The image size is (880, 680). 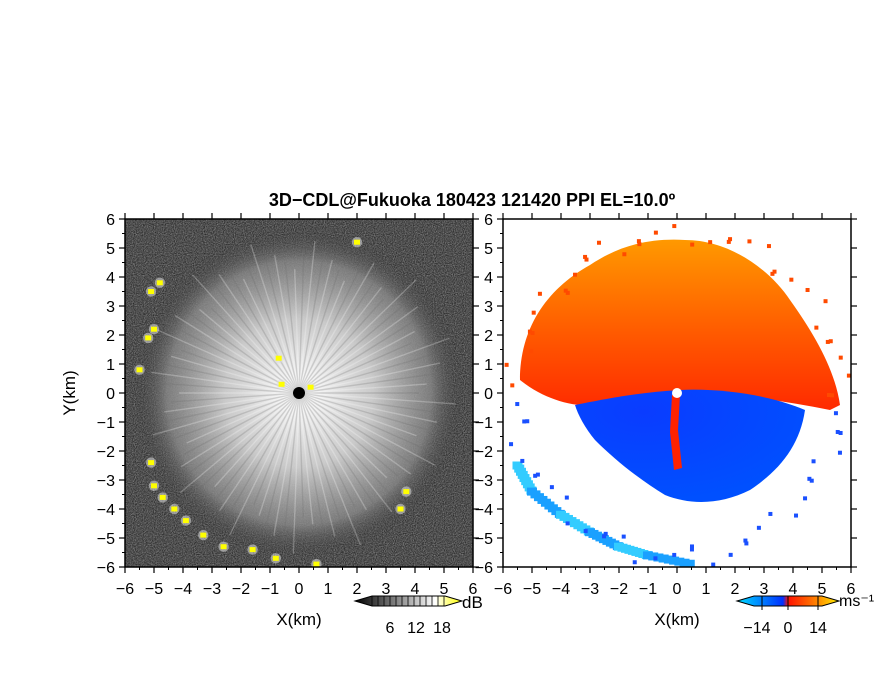 I want to click on velocity-red-streak, so click(x=676, y=432).